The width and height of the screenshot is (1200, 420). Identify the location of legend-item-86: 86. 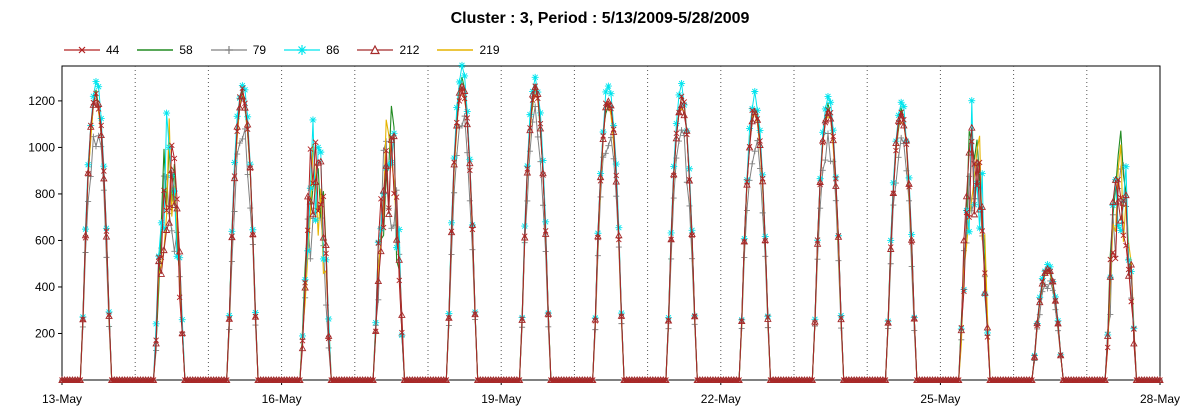
(311, 50).